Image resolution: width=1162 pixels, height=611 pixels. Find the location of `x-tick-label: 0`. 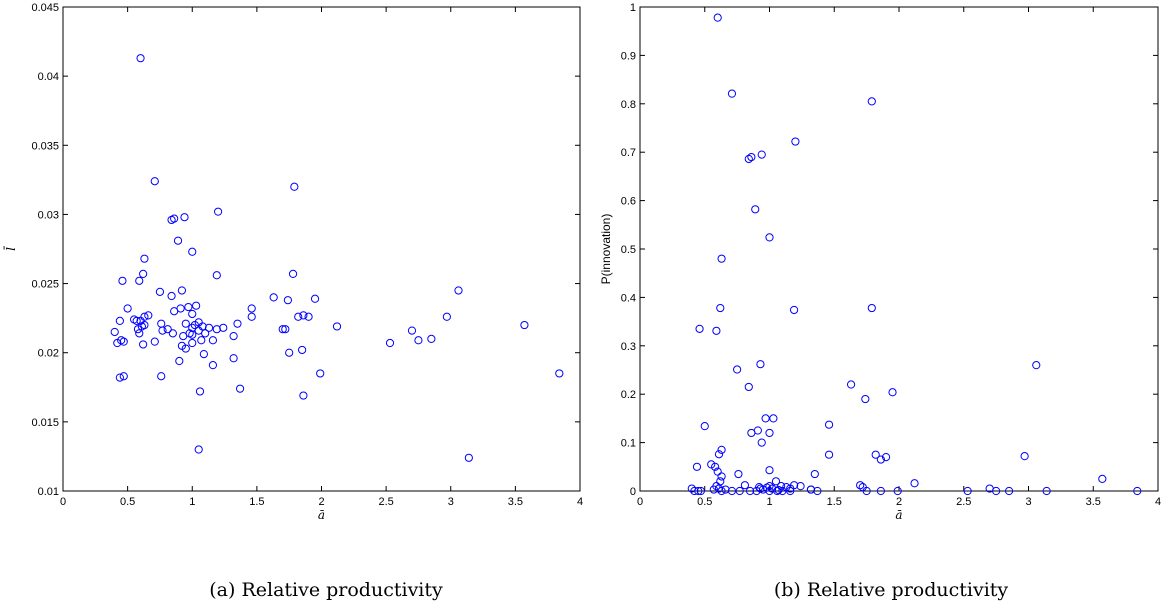

x-tick-label: 0 is located at coordinates (63, 502).